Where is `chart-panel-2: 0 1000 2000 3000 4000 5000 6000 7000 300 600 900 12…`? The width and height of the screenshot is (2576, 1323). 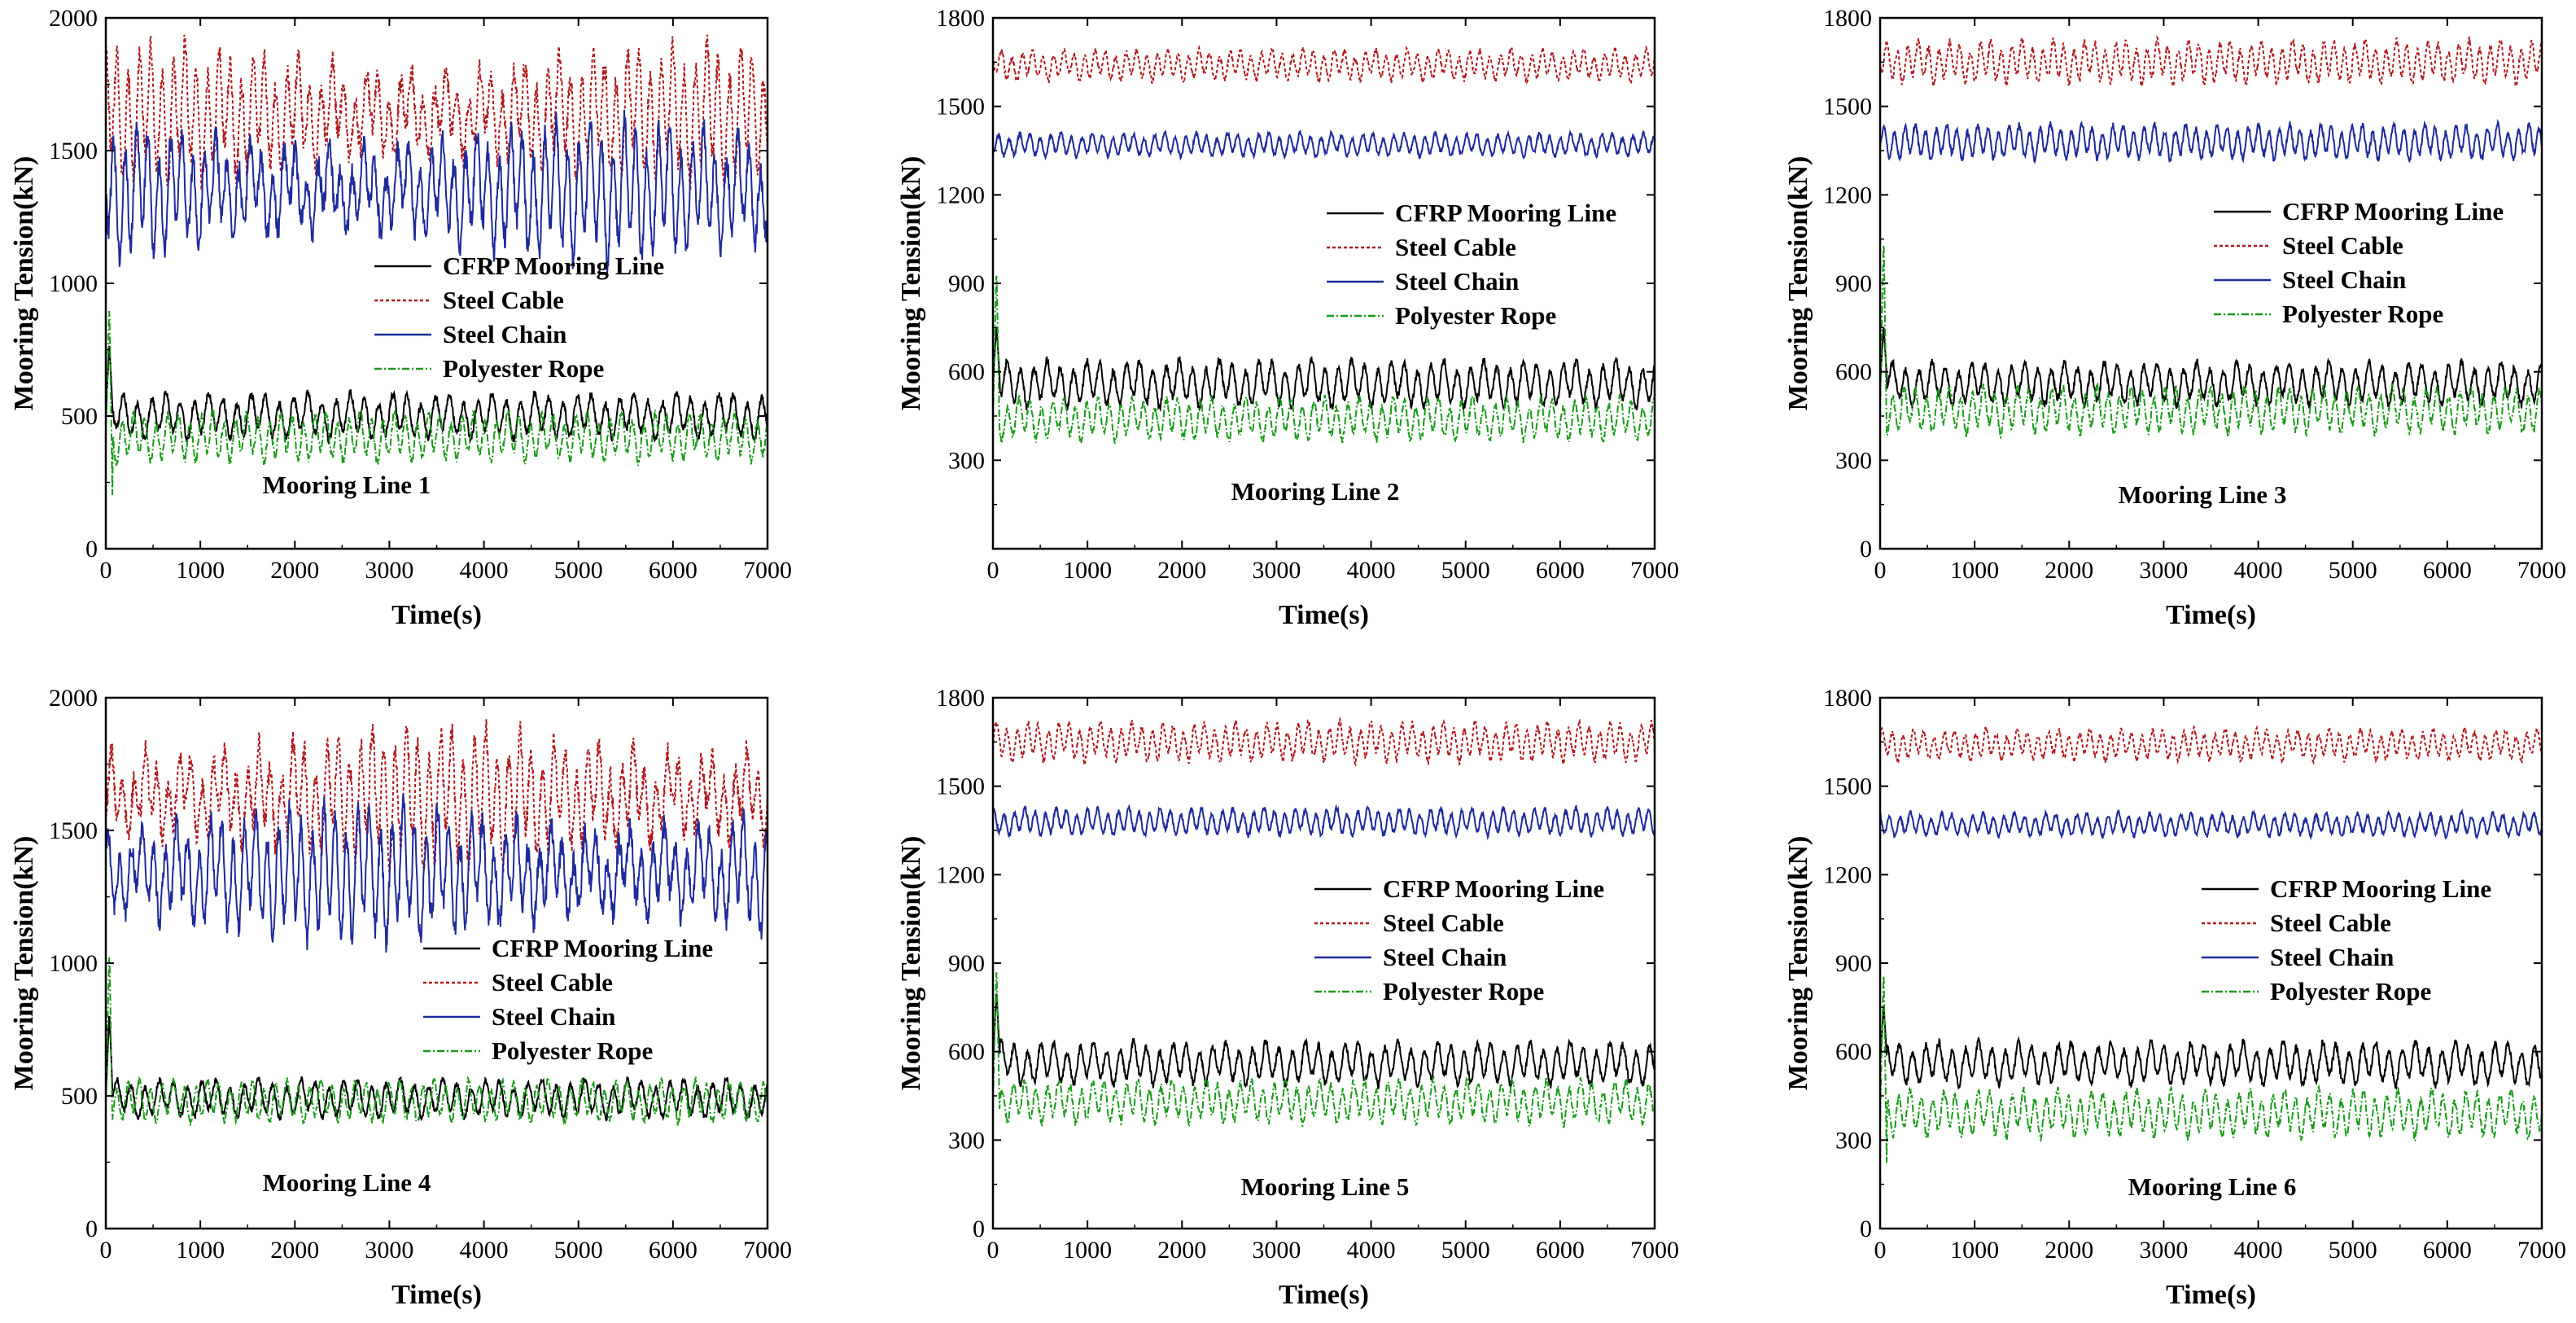
chart-panel-2: 0 1000 2000 3000 4000 5000 6000 7000 300 600 900 12… is located at coordinates (1287, 317).